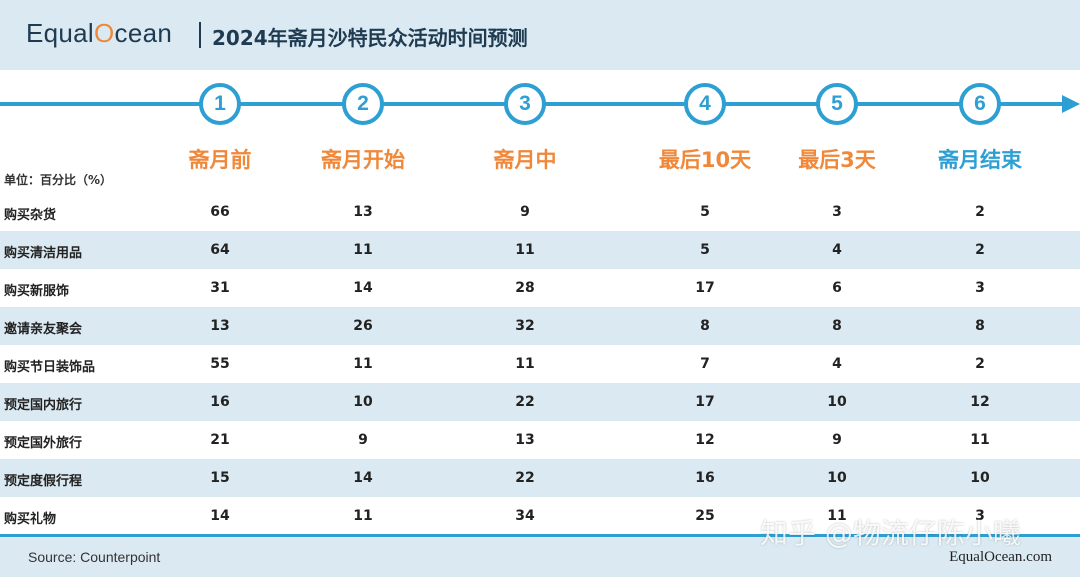  I want to click on column-header-2: 斋月开始, so click(363, 160).